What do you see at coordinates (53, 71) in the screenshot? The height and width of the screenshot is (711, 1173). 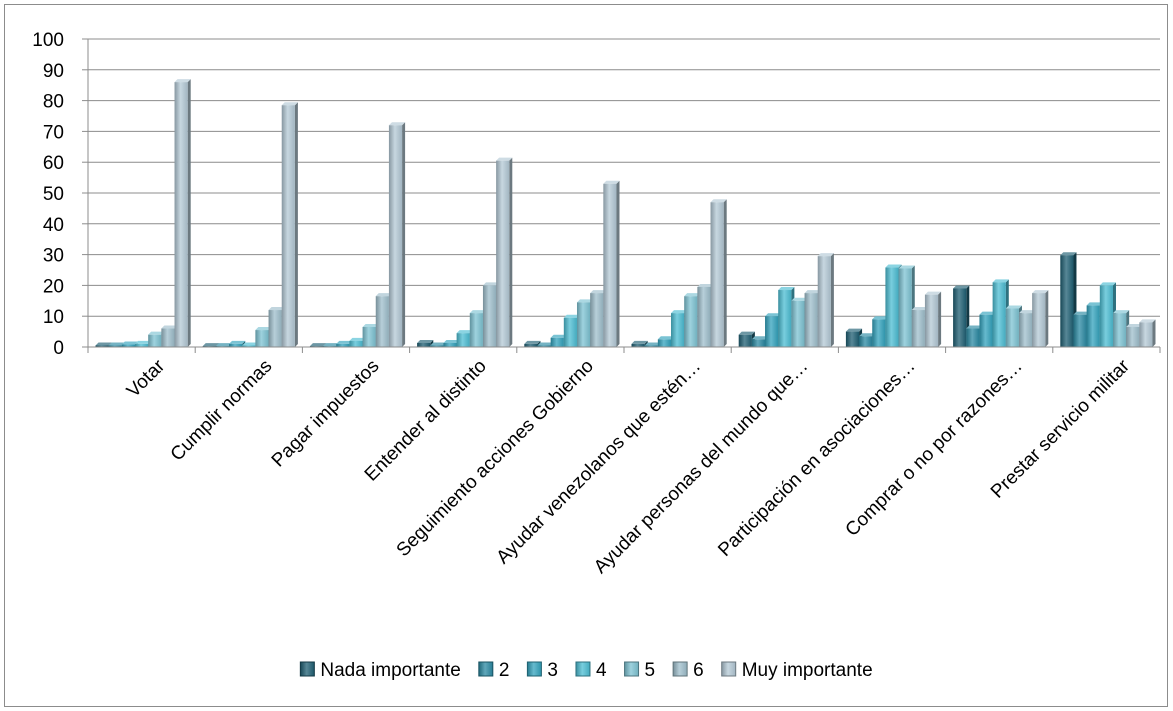 I see `y-tick-label: 90` at bounding box center [53, 71].